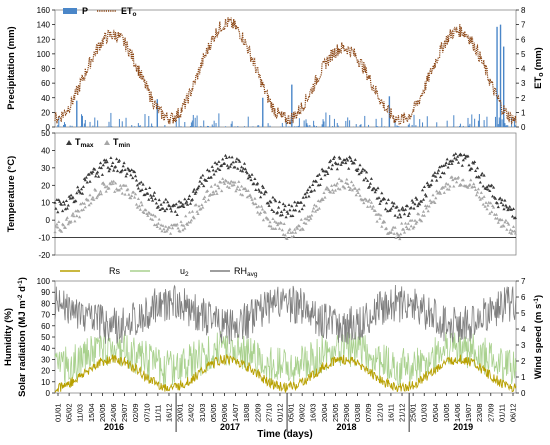 This screenshot has width=550, height=445. I want to click on x-tick-label: 05/05, so click(213, 413).